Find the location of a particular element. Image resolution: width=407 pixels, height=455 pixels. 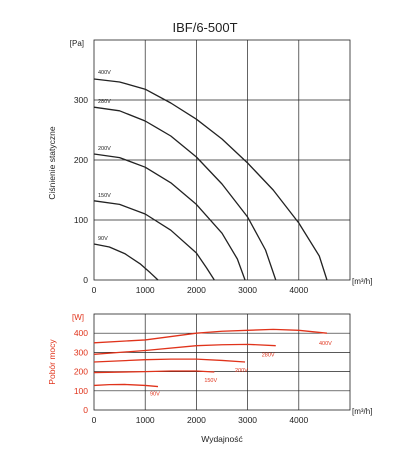

y-axis-title: Ciśnienie statyczne is located at coordinates (52, 163).